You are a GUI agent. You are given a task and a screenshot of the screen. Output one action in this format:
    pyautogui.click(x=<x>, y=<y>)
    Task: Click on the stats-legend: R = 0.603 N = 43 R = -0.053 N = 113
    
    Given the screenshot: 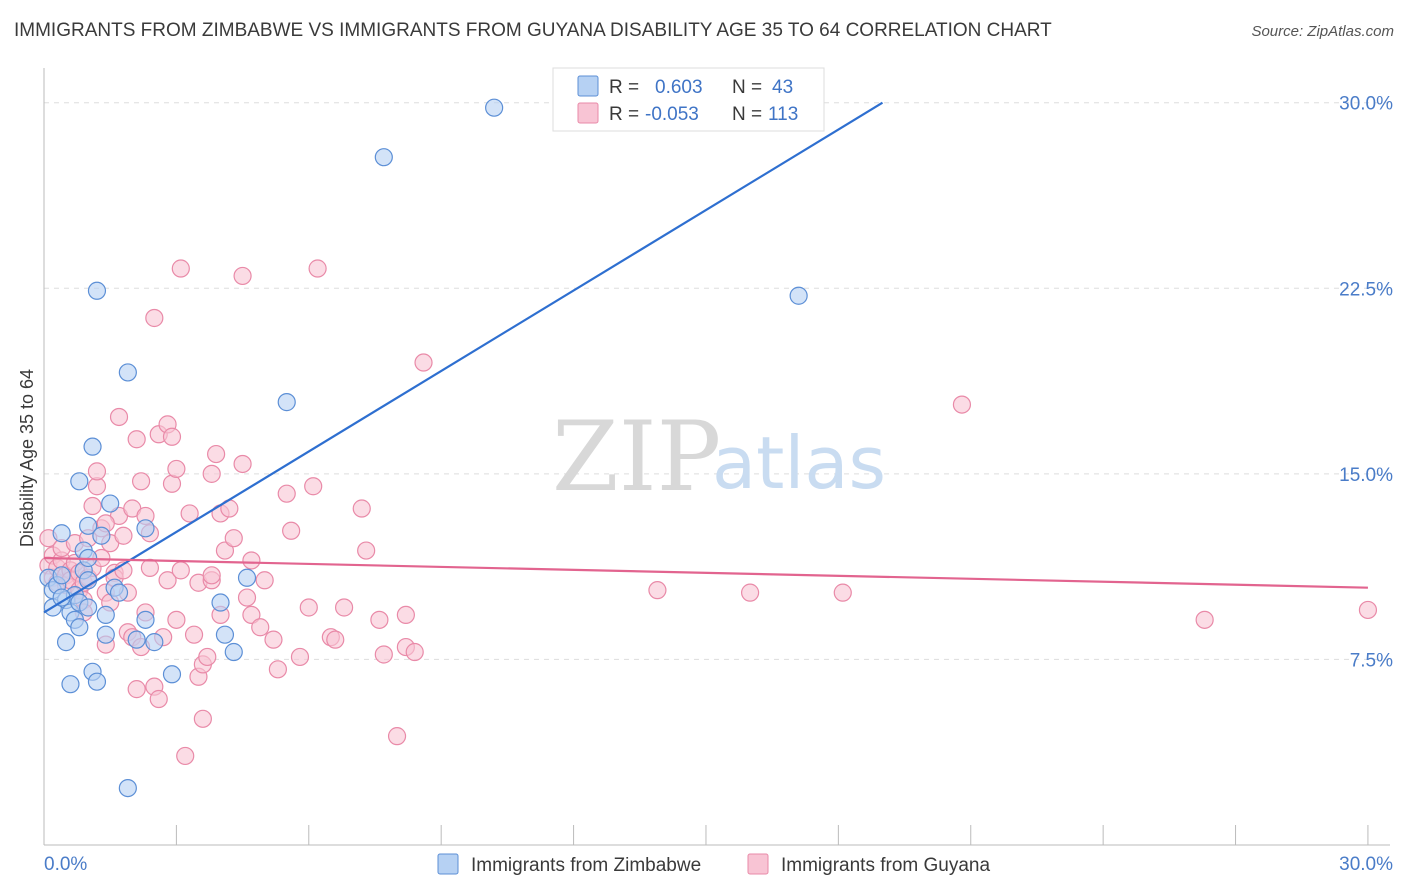 What is the action you would take?
    pyautogui.click(x=688, y=99)
    